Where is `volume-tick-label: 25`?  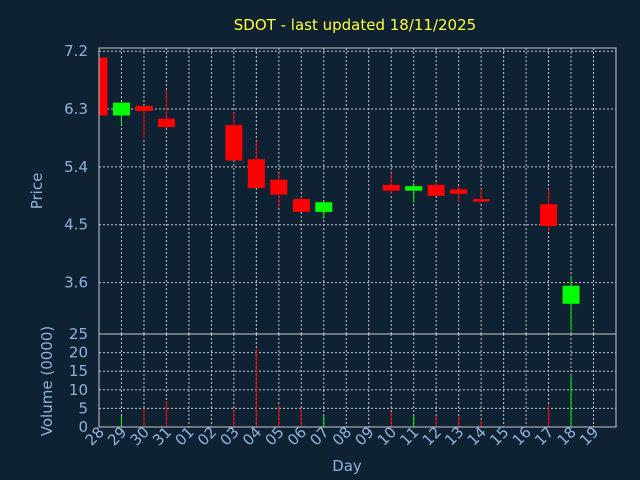 volume-tick-label: 25 is located at coordinates (78, 334).